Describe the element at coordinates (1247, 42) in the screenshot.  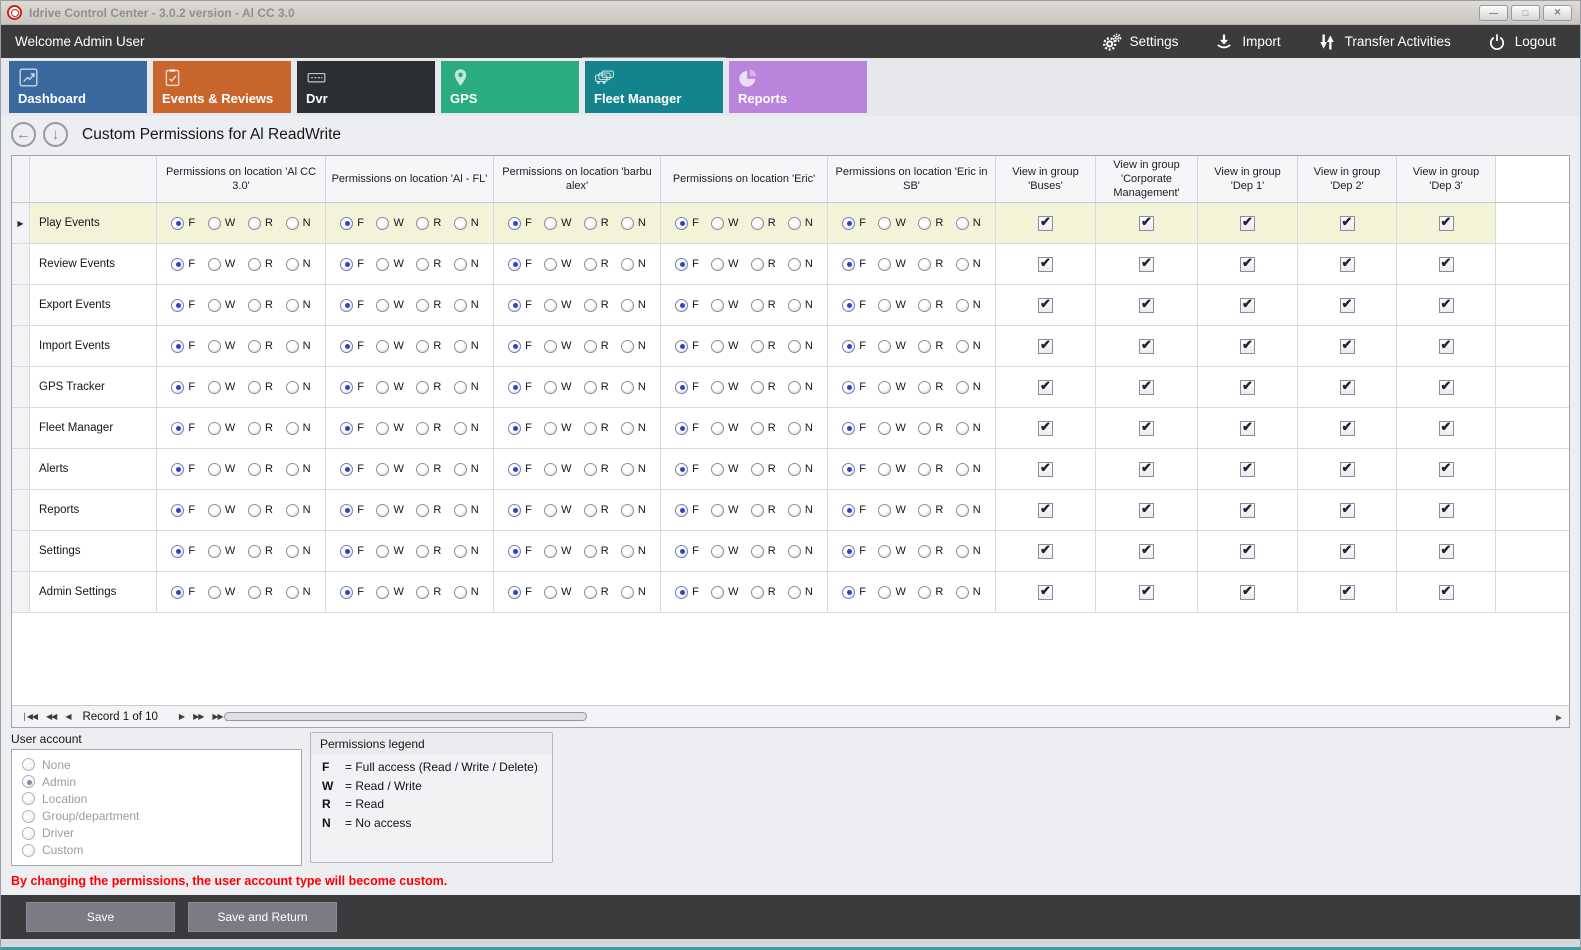
I see `import-button: Import` at that location.